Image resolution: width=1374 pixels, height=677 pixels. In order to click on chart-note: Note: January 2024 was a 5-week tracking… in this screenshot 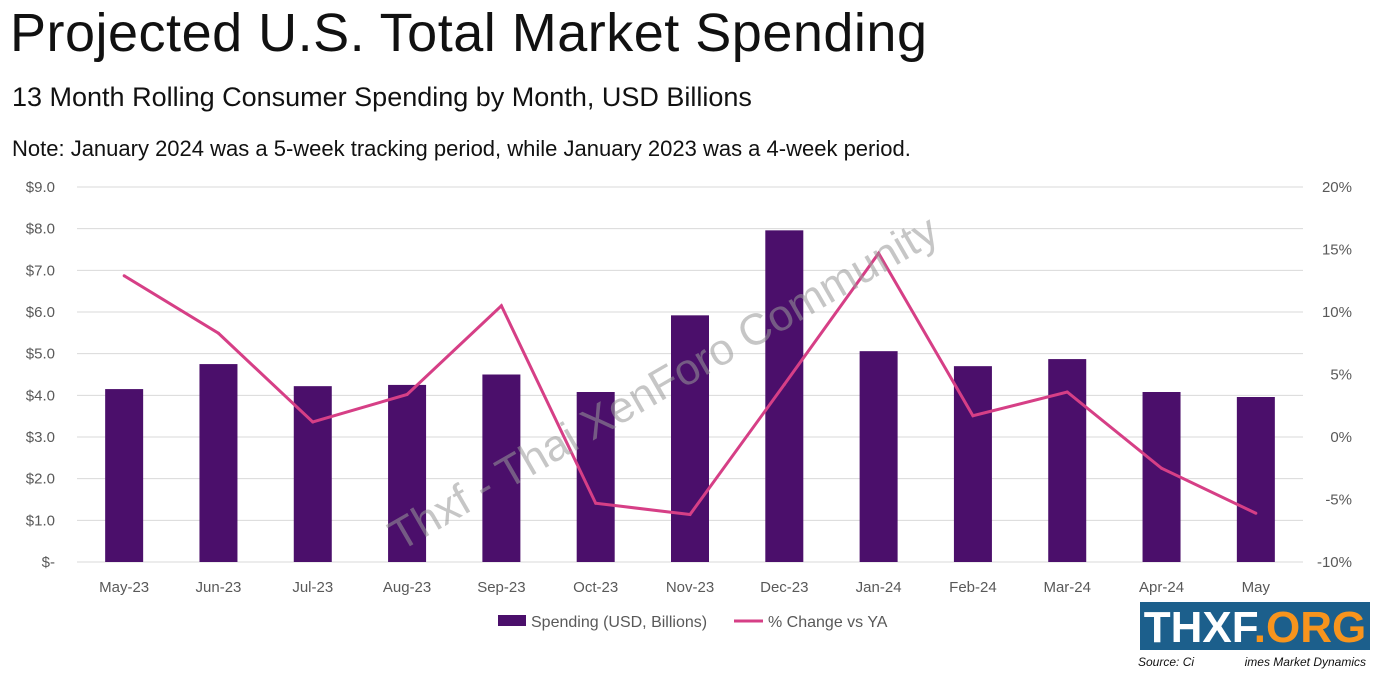, I will do `click(461, 148)`.